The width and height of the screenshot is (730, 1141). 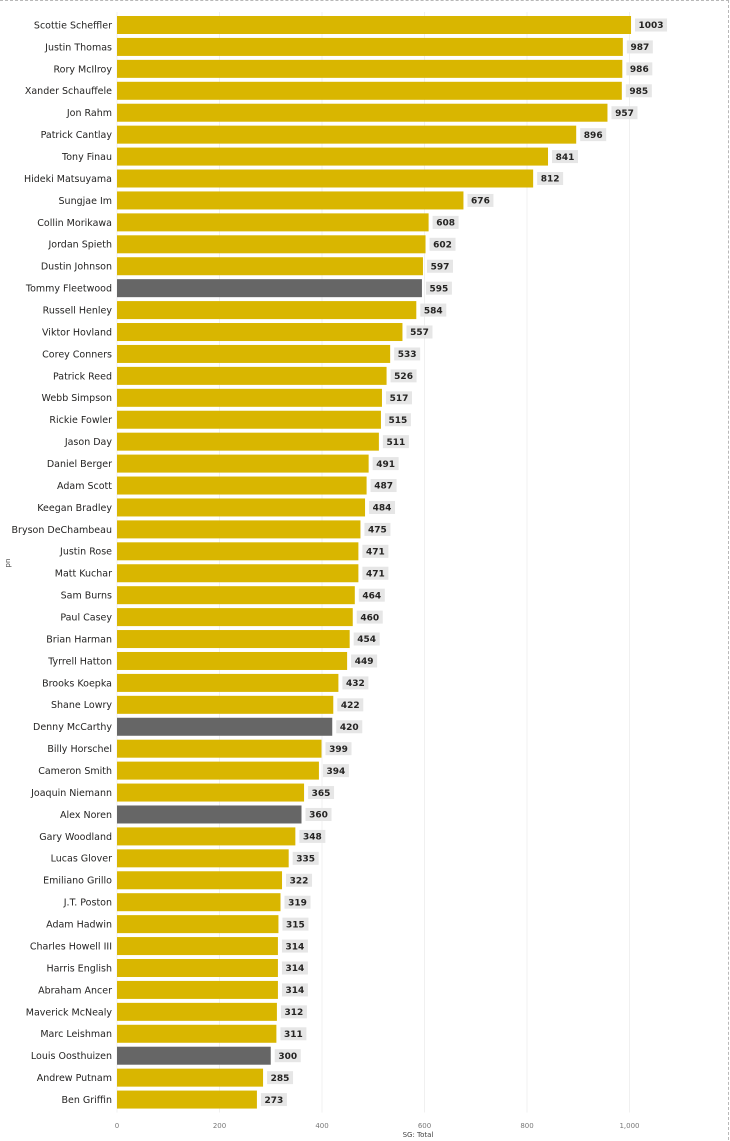 What do you see at coordinates (78, 310) in the screenshot?
I see `category-label: Russell Henley` at bounding box center [78, 310].